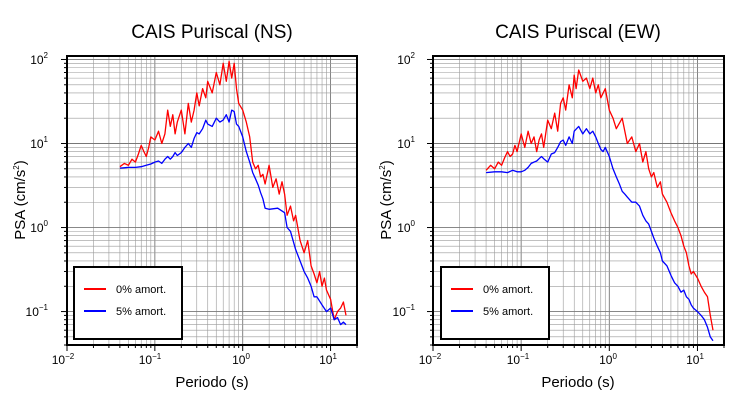 This screenshot has height=400, width=730. I want to click on chart-title: CAIS Puriscal (NS), so click(212, 32).